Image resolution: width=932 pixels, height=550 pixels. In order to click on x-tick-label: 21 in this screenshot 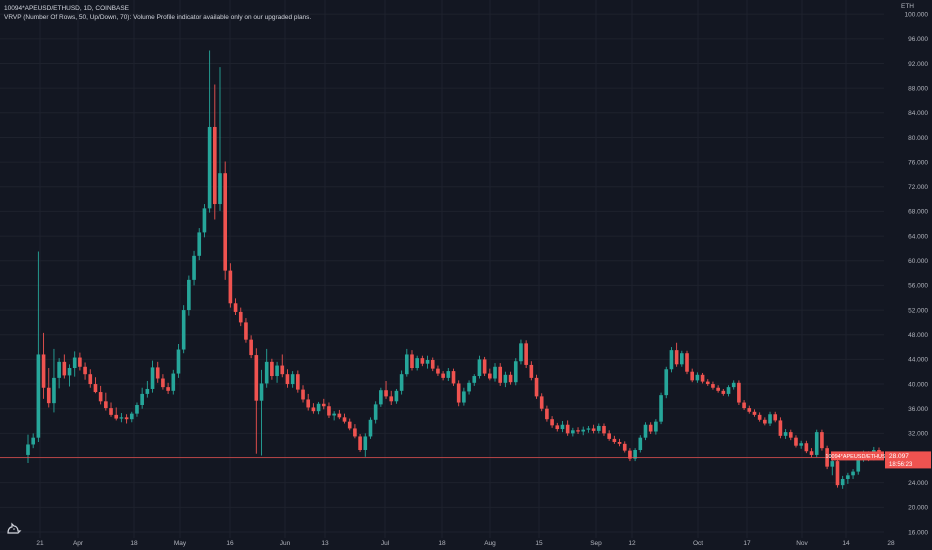, I will do `click(40, 543)`.